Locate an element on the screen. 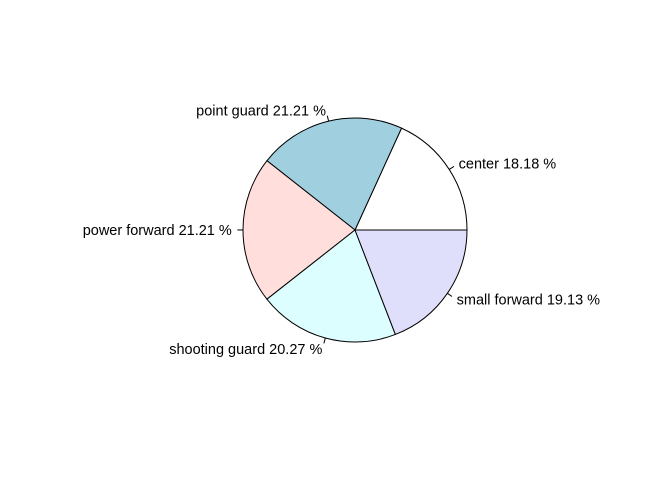  pie-slice-shooting-guard is located at coordinates (331, 286).